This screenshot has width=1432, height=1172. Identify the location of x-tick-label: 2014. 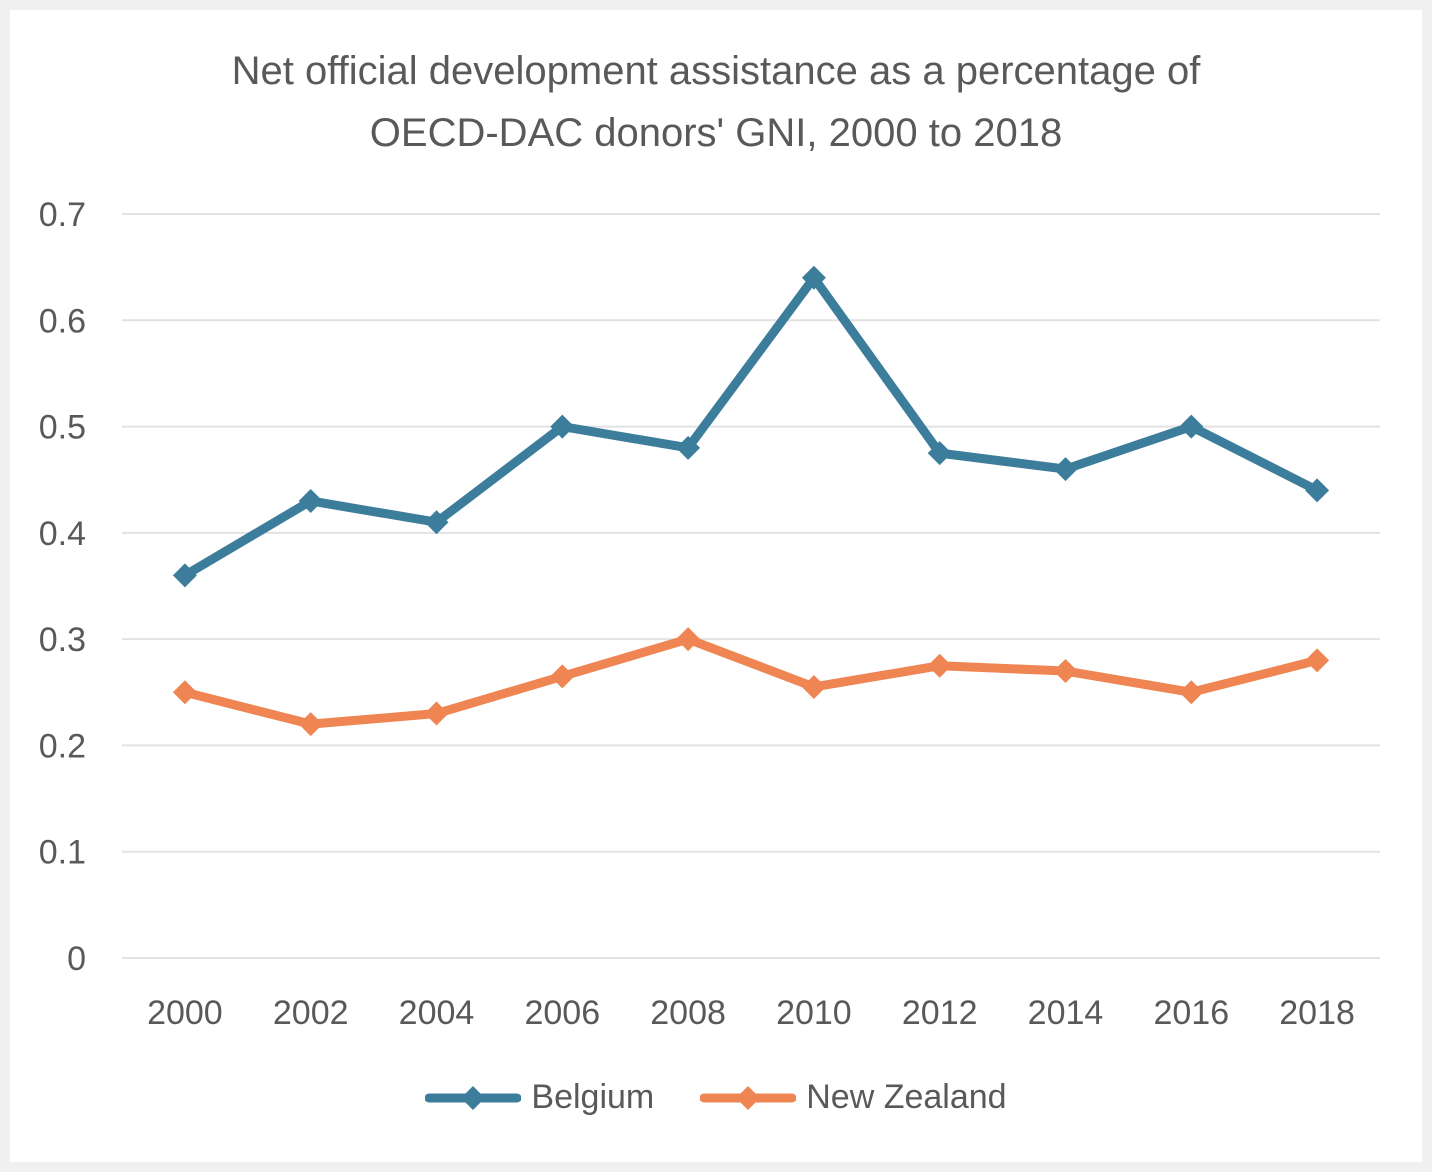
(1066, 1013).